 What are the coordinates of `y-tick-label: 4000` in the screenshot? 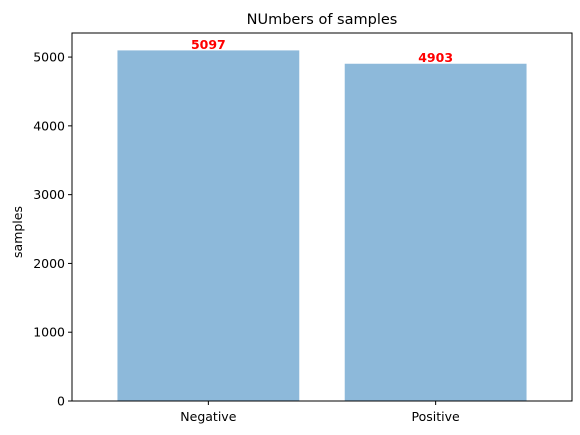 It's located at (49, 125).